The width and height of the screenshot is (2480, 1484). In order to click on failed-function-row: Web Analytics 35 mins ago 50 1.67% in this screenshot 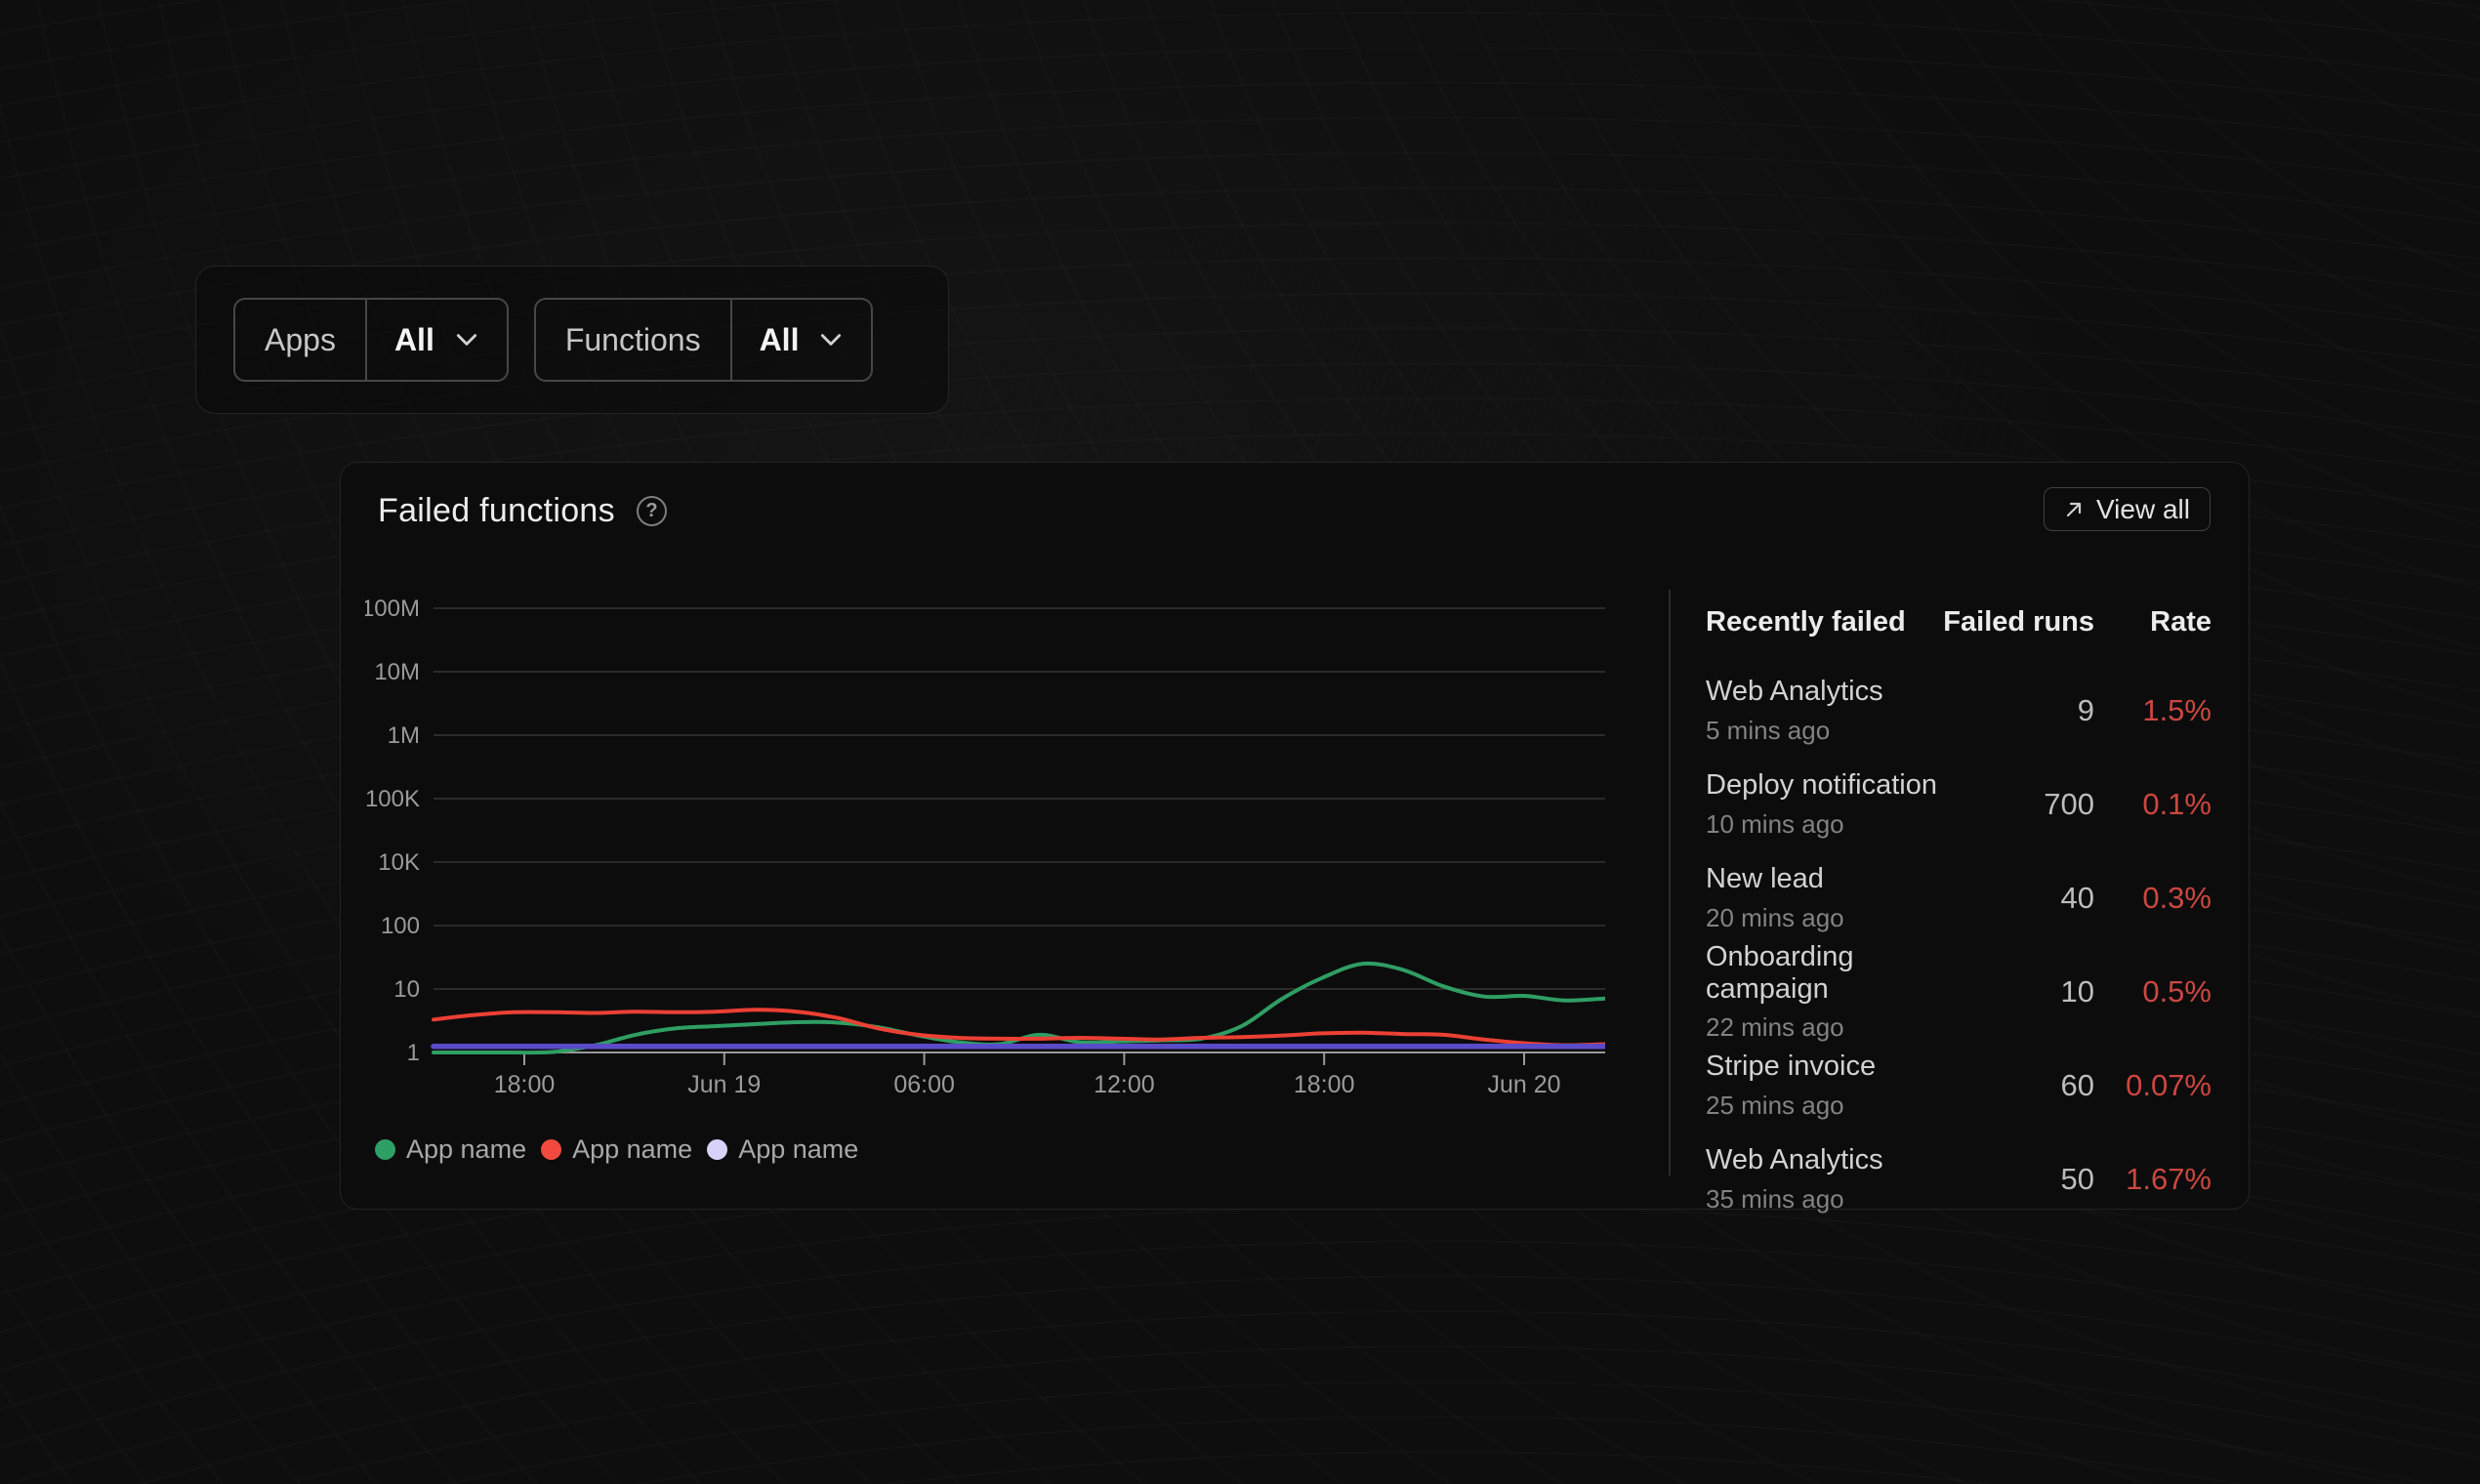, I will do `click(1958, 1179)`.